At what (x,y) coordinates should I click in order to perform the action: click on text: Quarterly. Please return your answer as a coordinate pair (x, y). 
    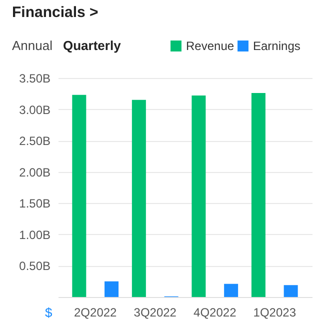
    Looking at the image, I should click on (92, 45).